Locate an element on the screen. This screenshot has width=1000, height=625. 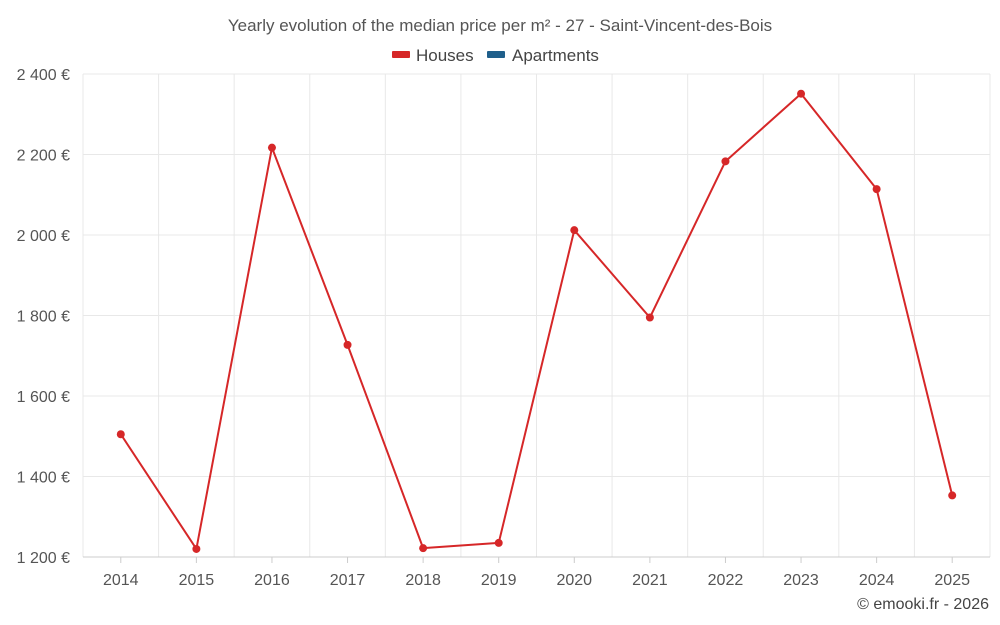
data-point-houses-2018 is located at coordinates (423, 548).